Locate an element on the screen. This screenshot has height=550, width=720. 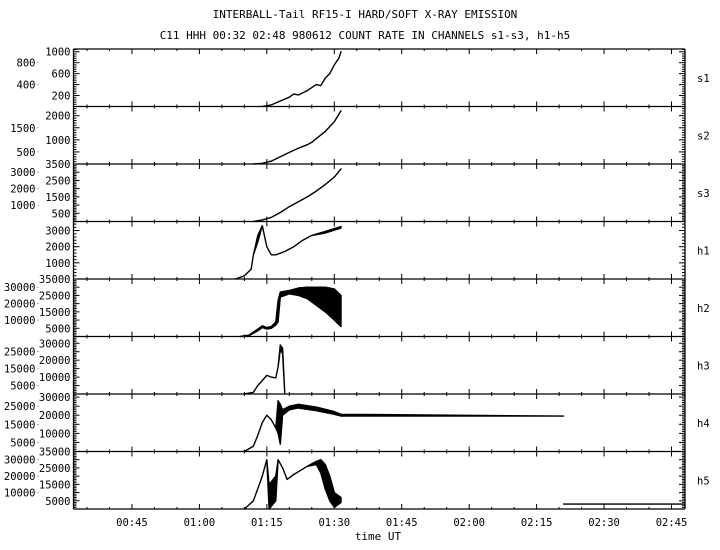
series-h2-trace is located at coordinates (290, 312).